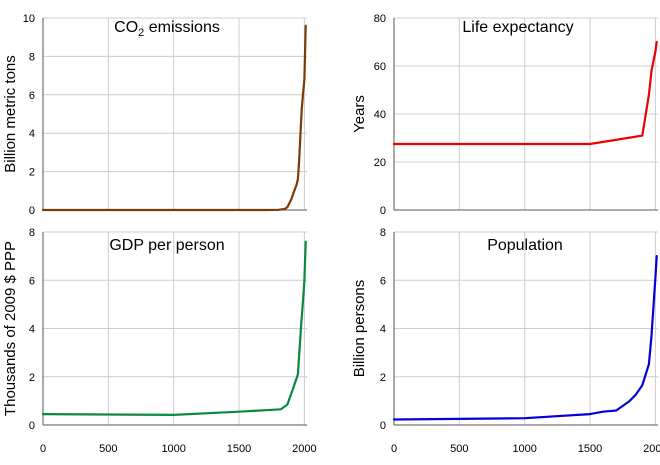  I want to click on chart-title: GDP per person, so click(166, 245).